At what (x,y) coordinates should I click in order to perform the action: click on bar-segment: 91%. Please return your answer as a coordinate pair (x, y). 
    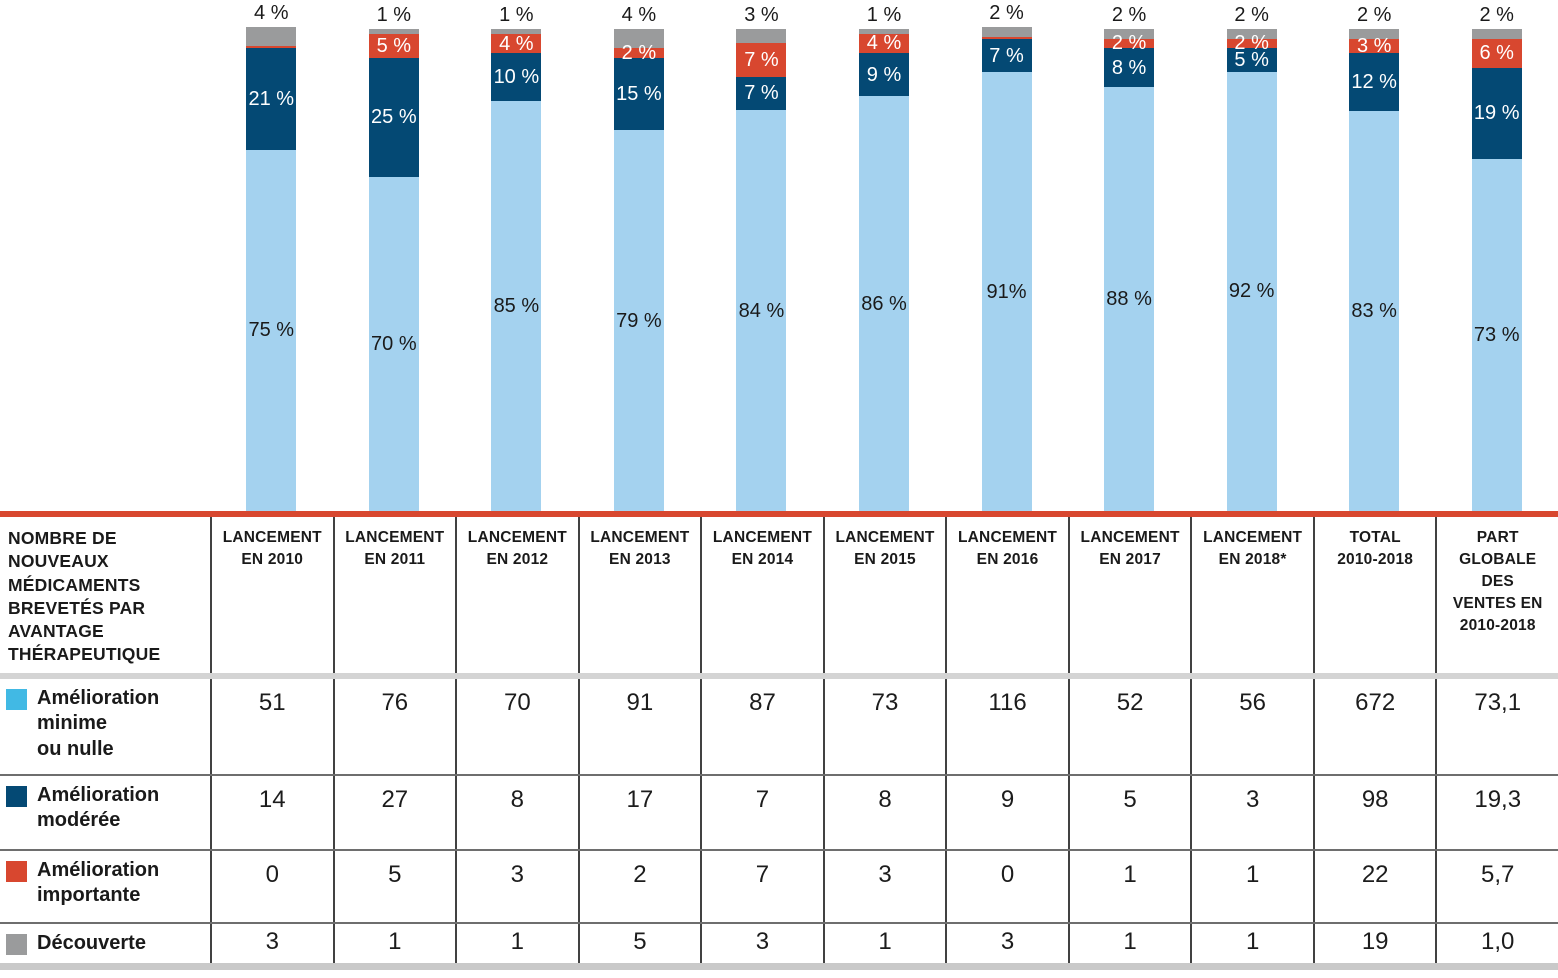
    Looking at the image, I should click on (1006, 291).